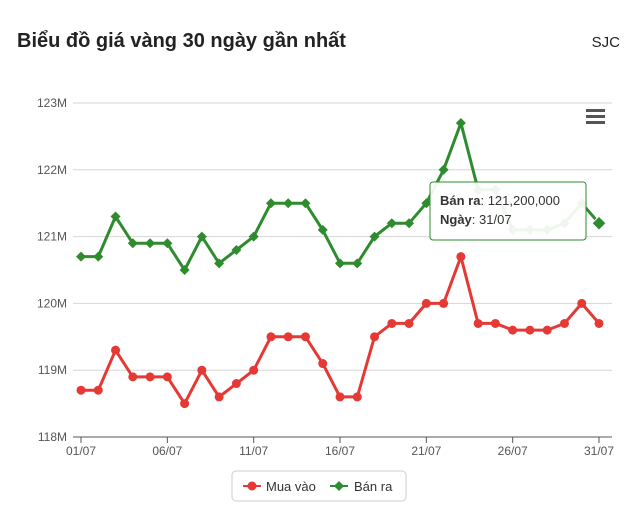 The image size is (640, 508). What do you see at coordinates (426, 451) in the screenshot?
I see `x-tick-label: 21/07` at bounding box center [426, 451].